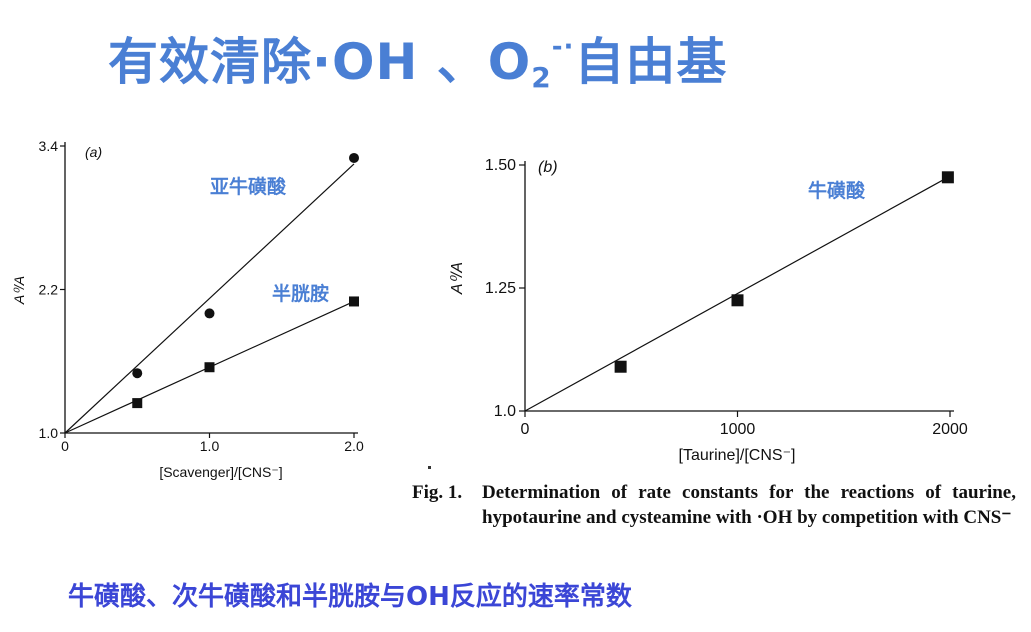  Describe the element at coordinates (350, 597) in the screenshot. I see `slide-footer: 牛磺酸、次牛磺酸和半胱胺与OH反应的速率常数` at that location.